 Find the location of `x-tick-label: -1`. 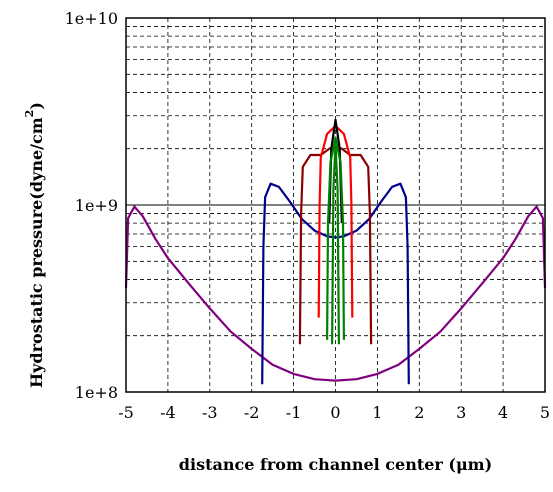

x-tick-label: -1 is located at coordinates (294, 412).